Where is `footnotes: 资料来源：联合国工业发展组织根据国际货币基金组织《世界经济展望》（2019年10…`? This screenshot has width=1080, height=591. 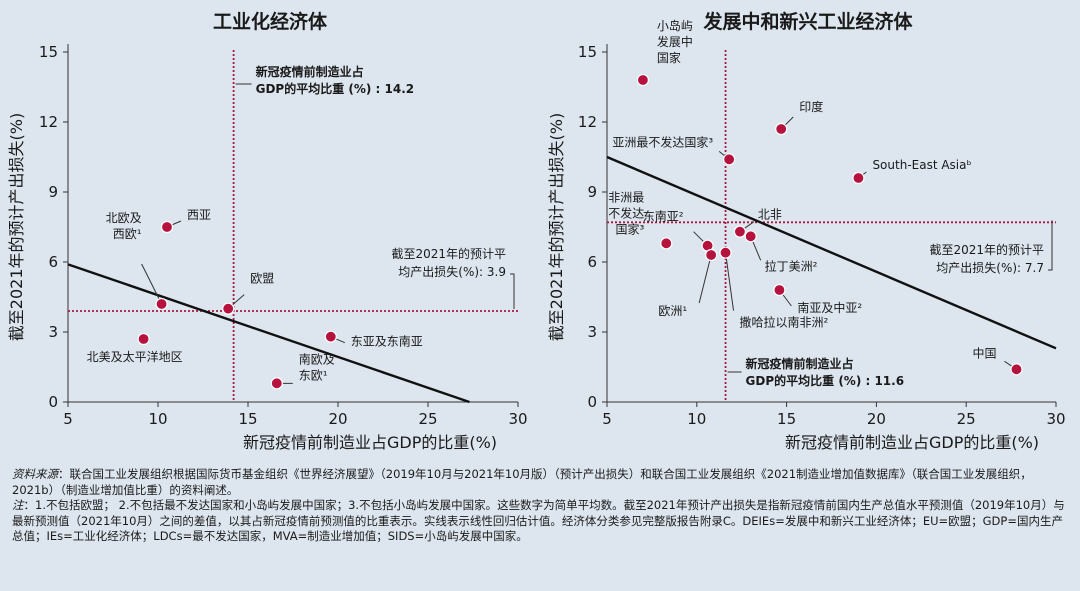
footnotes: 资料来源：联合国工业发展组织根据国际货币基金组织《世界经济展望》（2019年10… is located at coordinates (543, 506).